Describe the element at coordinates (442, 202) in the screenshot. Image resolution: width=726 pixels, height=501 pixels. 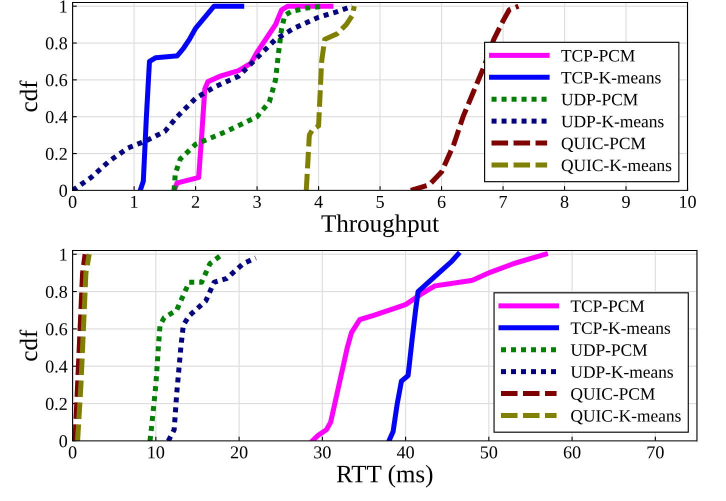
I see `x-tick-label: 6` at that location.